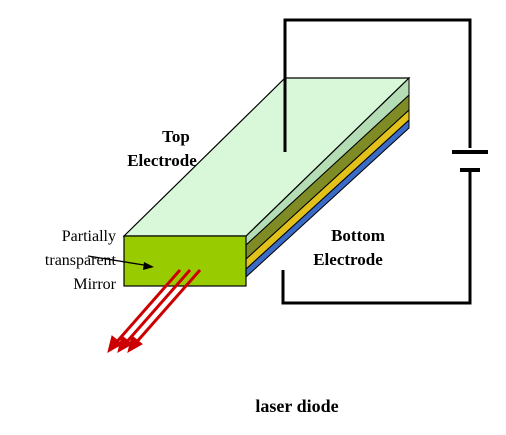 This screenshot has height=435, width=506. I want to click on laser-beams, so click(154, 311).